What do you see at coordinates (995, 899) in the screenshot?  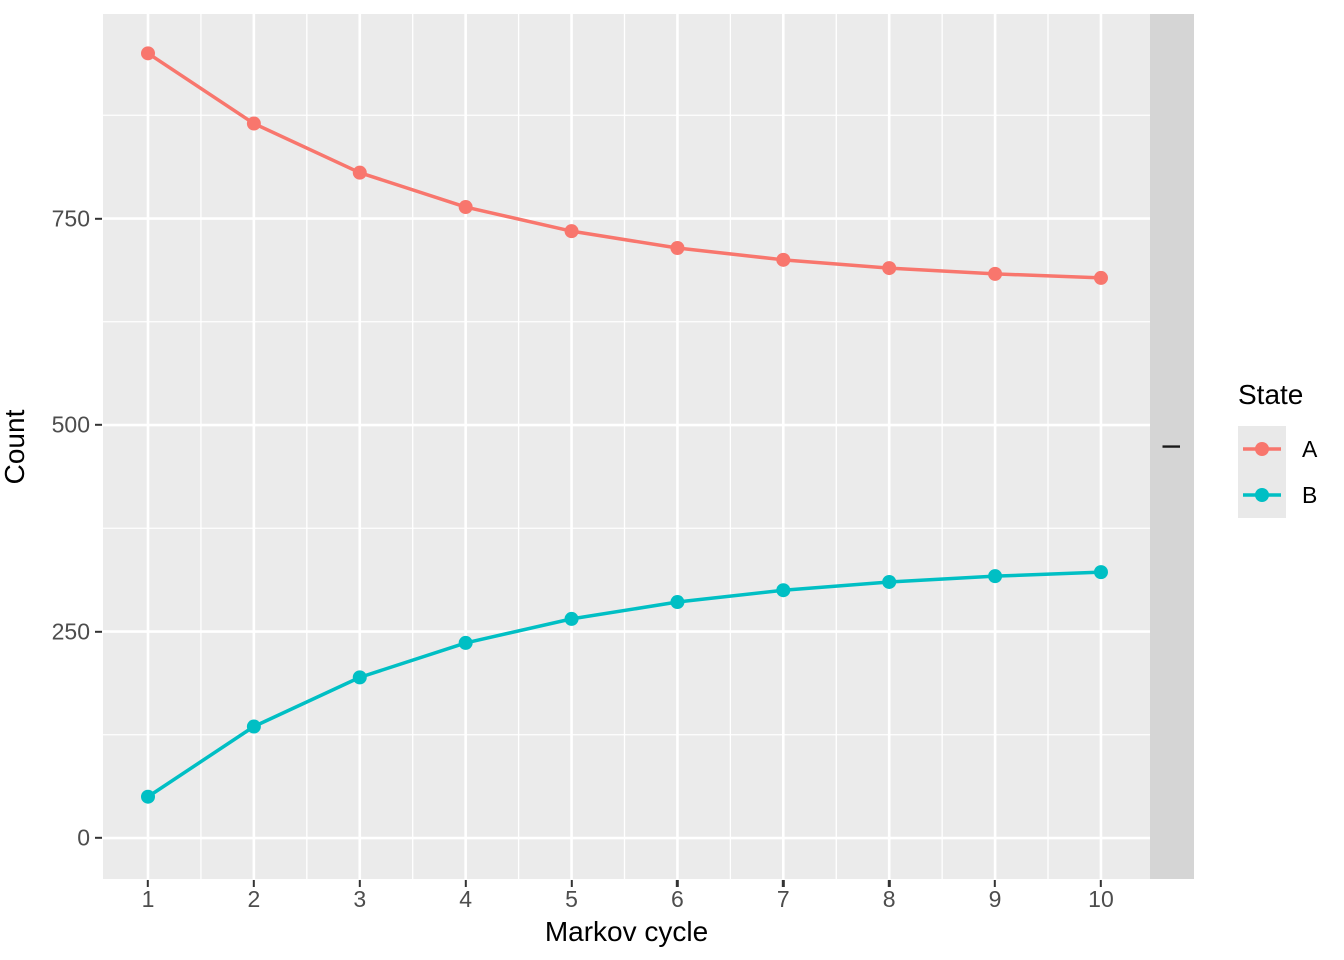 I see `x-tick-label: 9` at bounding box center [995, 899].